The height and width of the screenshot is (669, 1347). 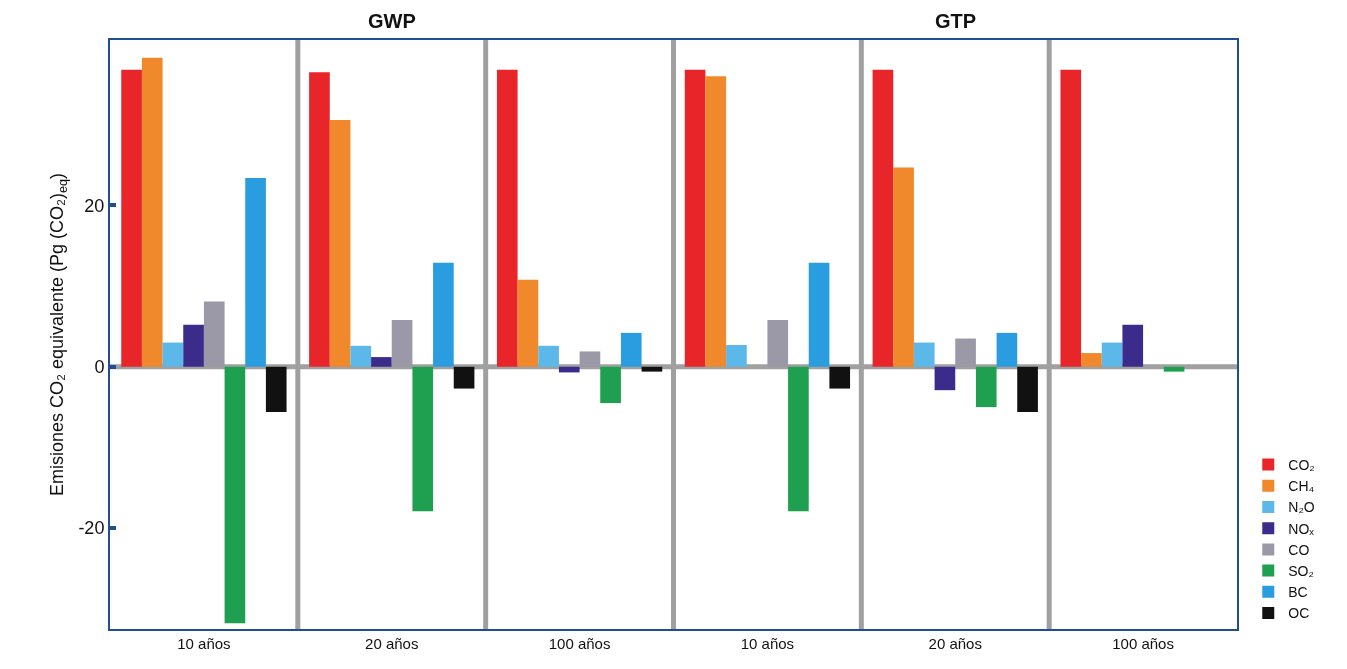 I want to click on legend-label: OC, so click(x=1299, y=613).